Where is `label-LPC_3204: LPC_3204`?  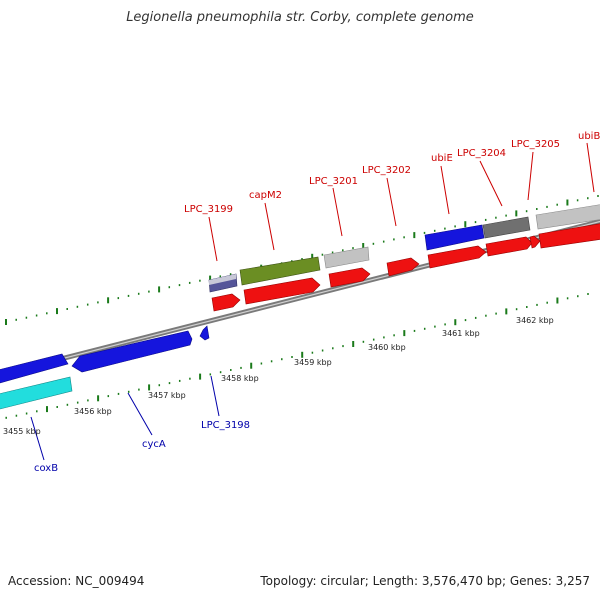
label-LPC_3204: LPC_3204 is located at coordinates (481, 153).